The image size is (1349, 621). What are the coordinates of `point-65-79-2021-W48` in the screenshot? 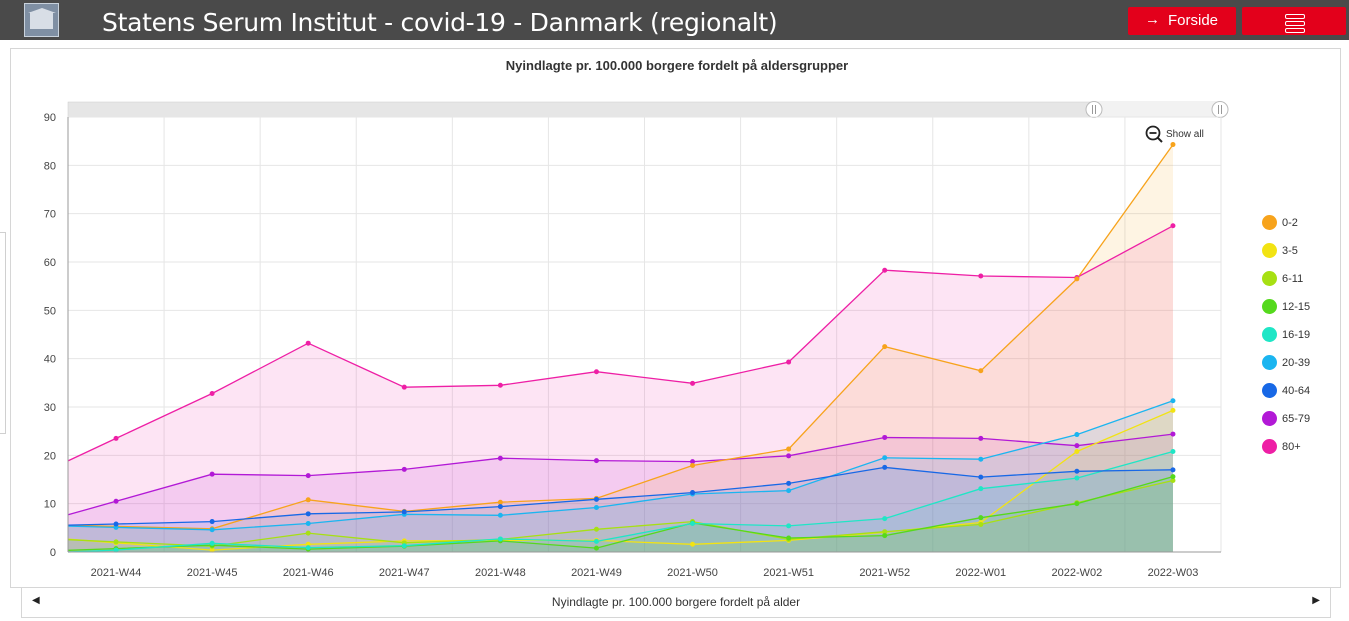 It's located at (500, 458).